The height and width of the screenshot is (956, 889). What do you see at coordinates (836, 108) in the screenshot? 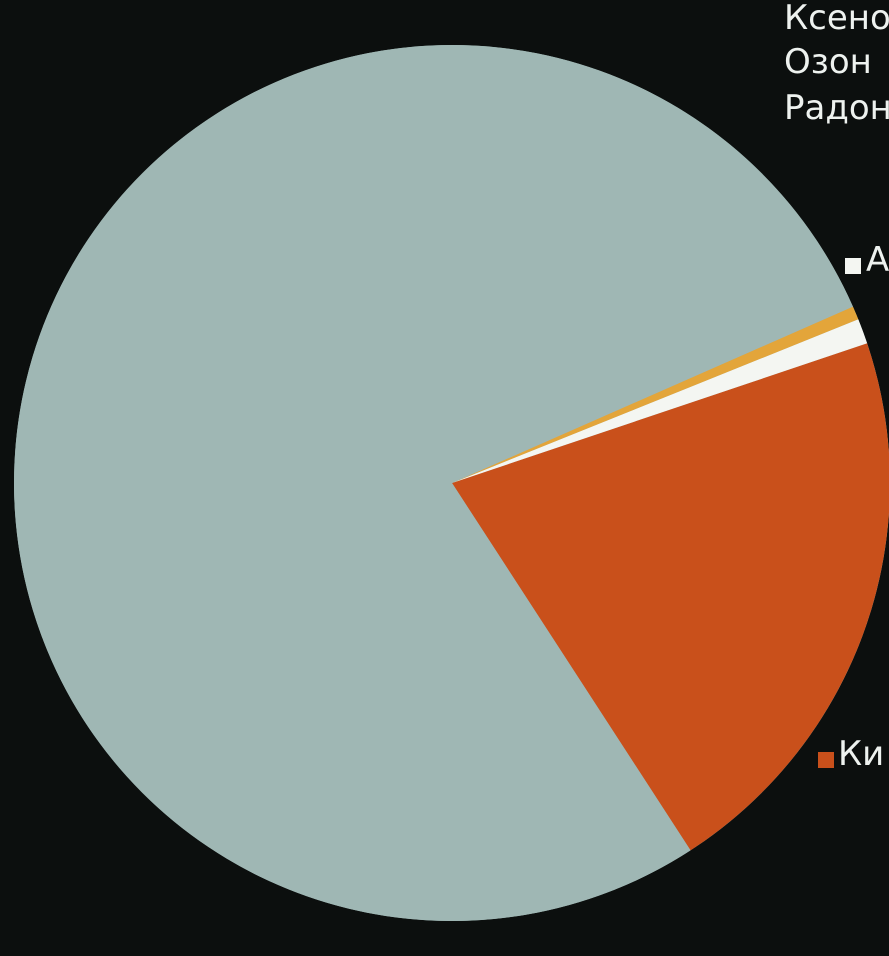
I see `legend-label-radon: Радон` at bounding box center [836, 108].